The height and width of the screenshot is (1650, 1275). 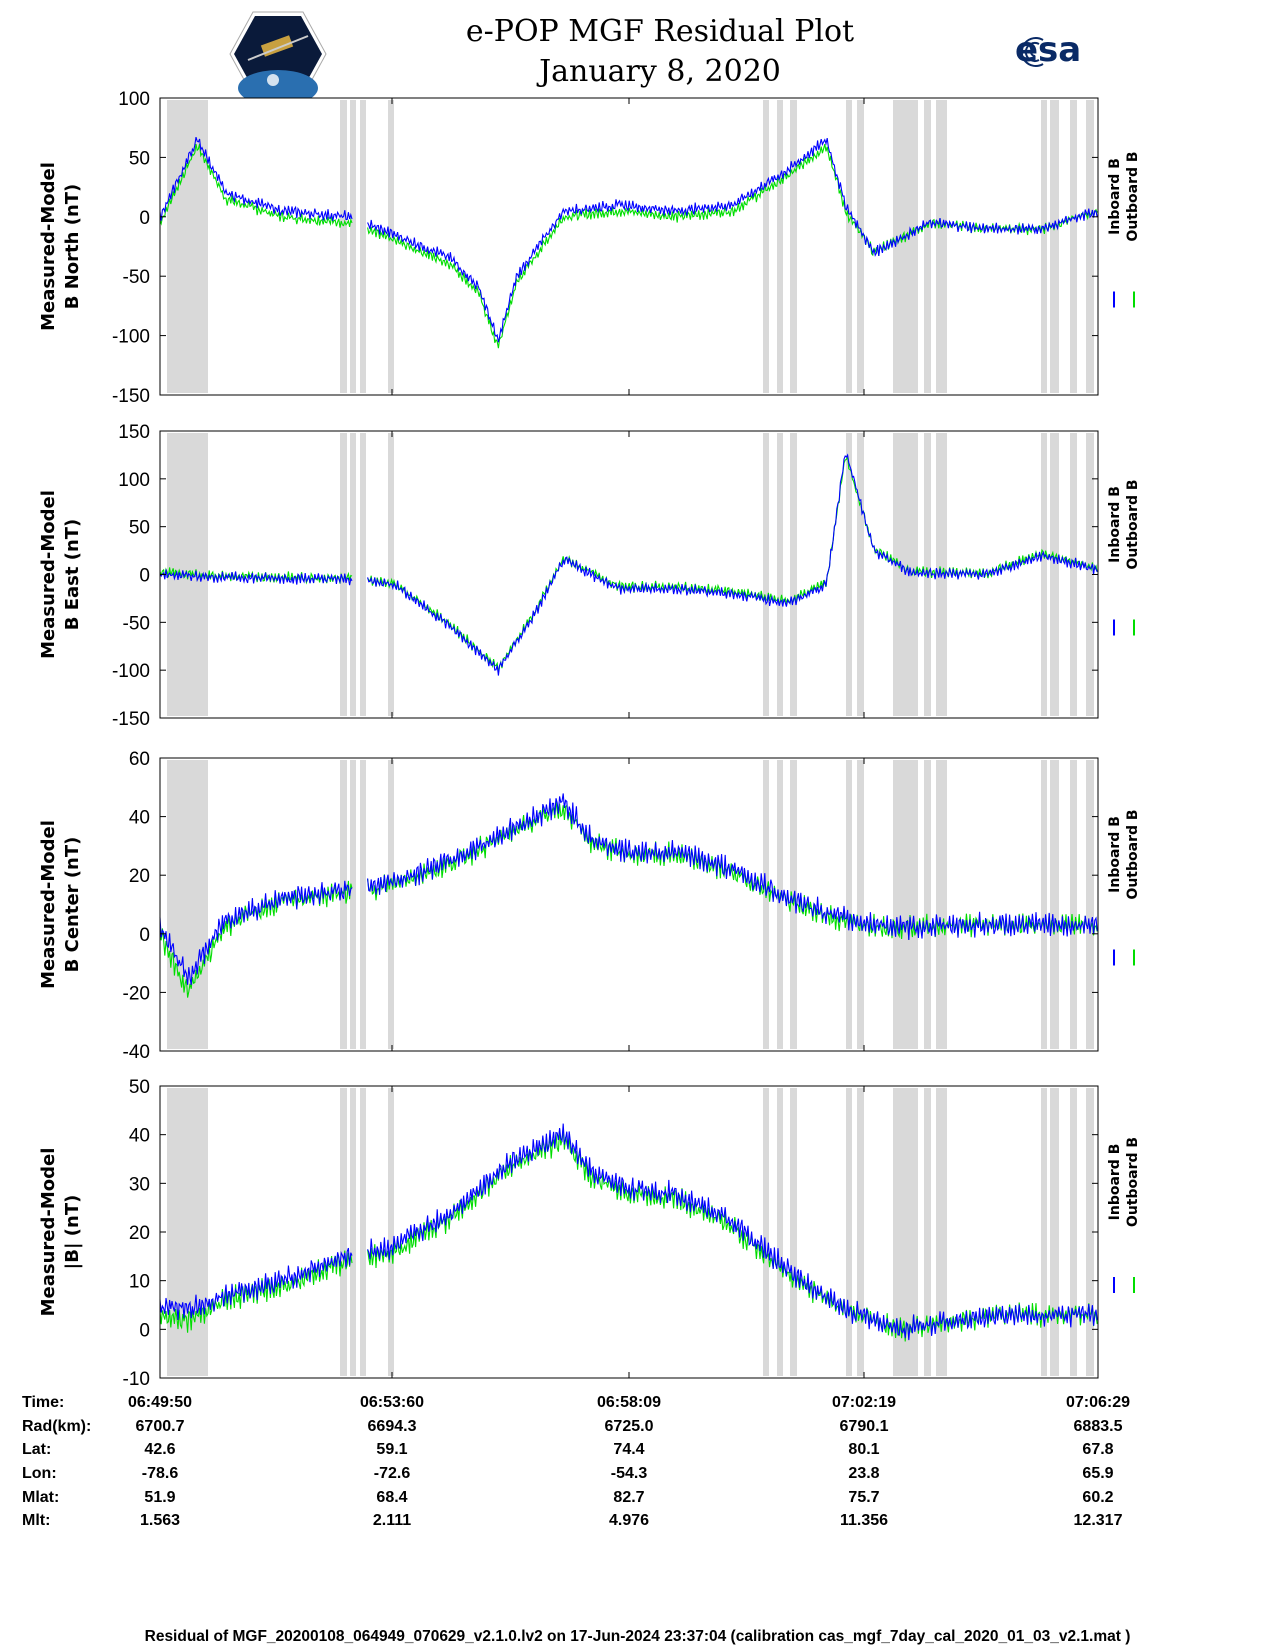 What do you see at coordinates (139, 528) in the screenshot?
I see `y-tick-label: 50` at bounding box center [139, 528].